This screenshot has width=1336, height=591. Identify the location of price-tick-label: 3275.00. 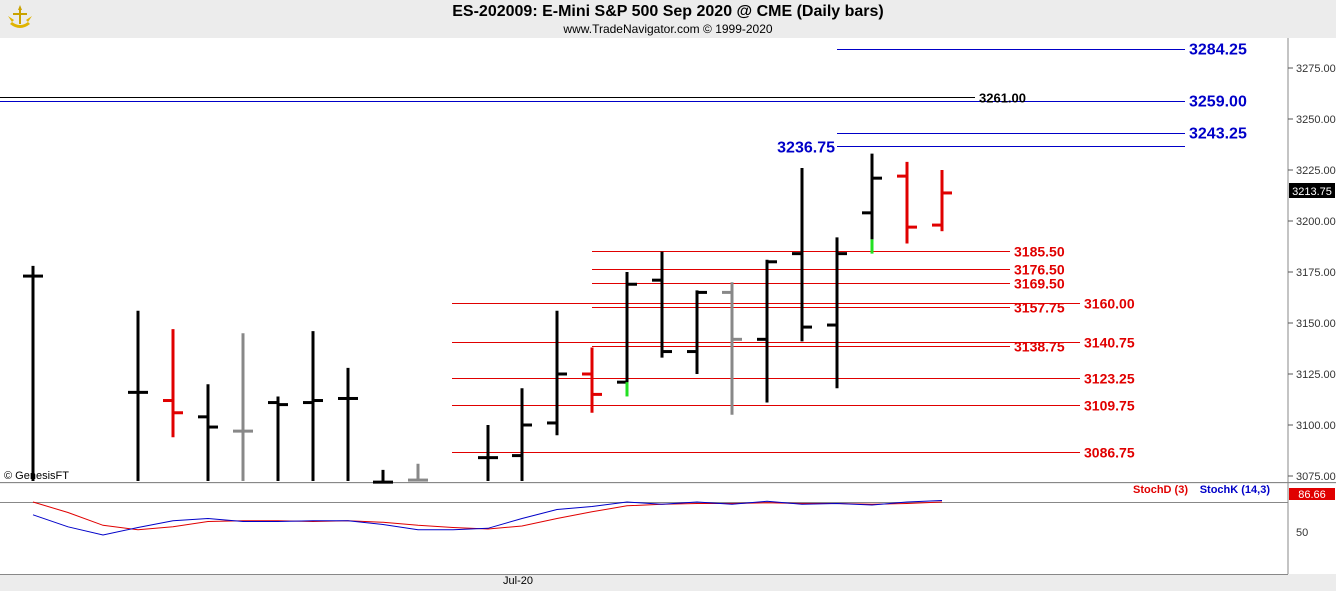
(1316, 69).